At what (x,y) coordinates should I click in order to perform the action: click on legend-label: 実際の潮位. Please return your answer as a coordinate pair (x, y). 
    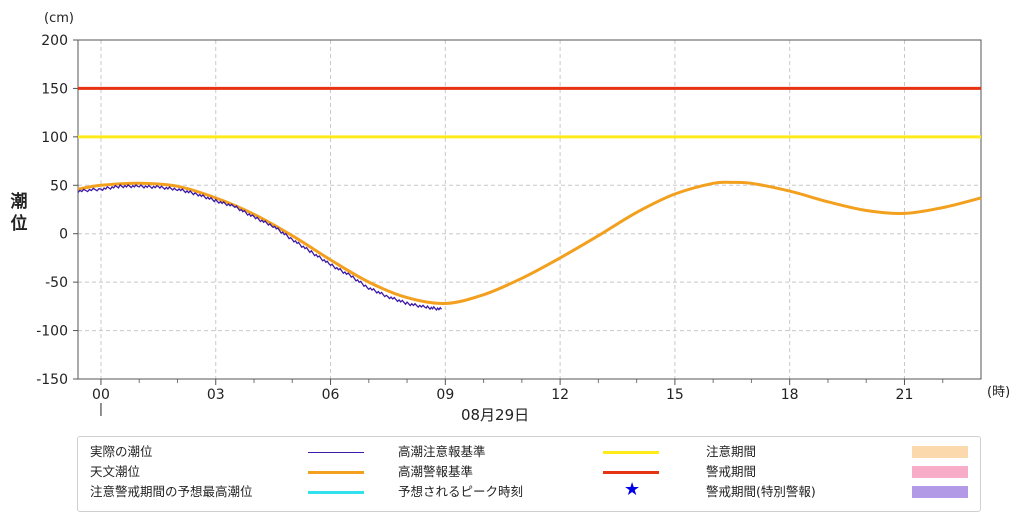
    Looking at the image, I should click on (121, 451).